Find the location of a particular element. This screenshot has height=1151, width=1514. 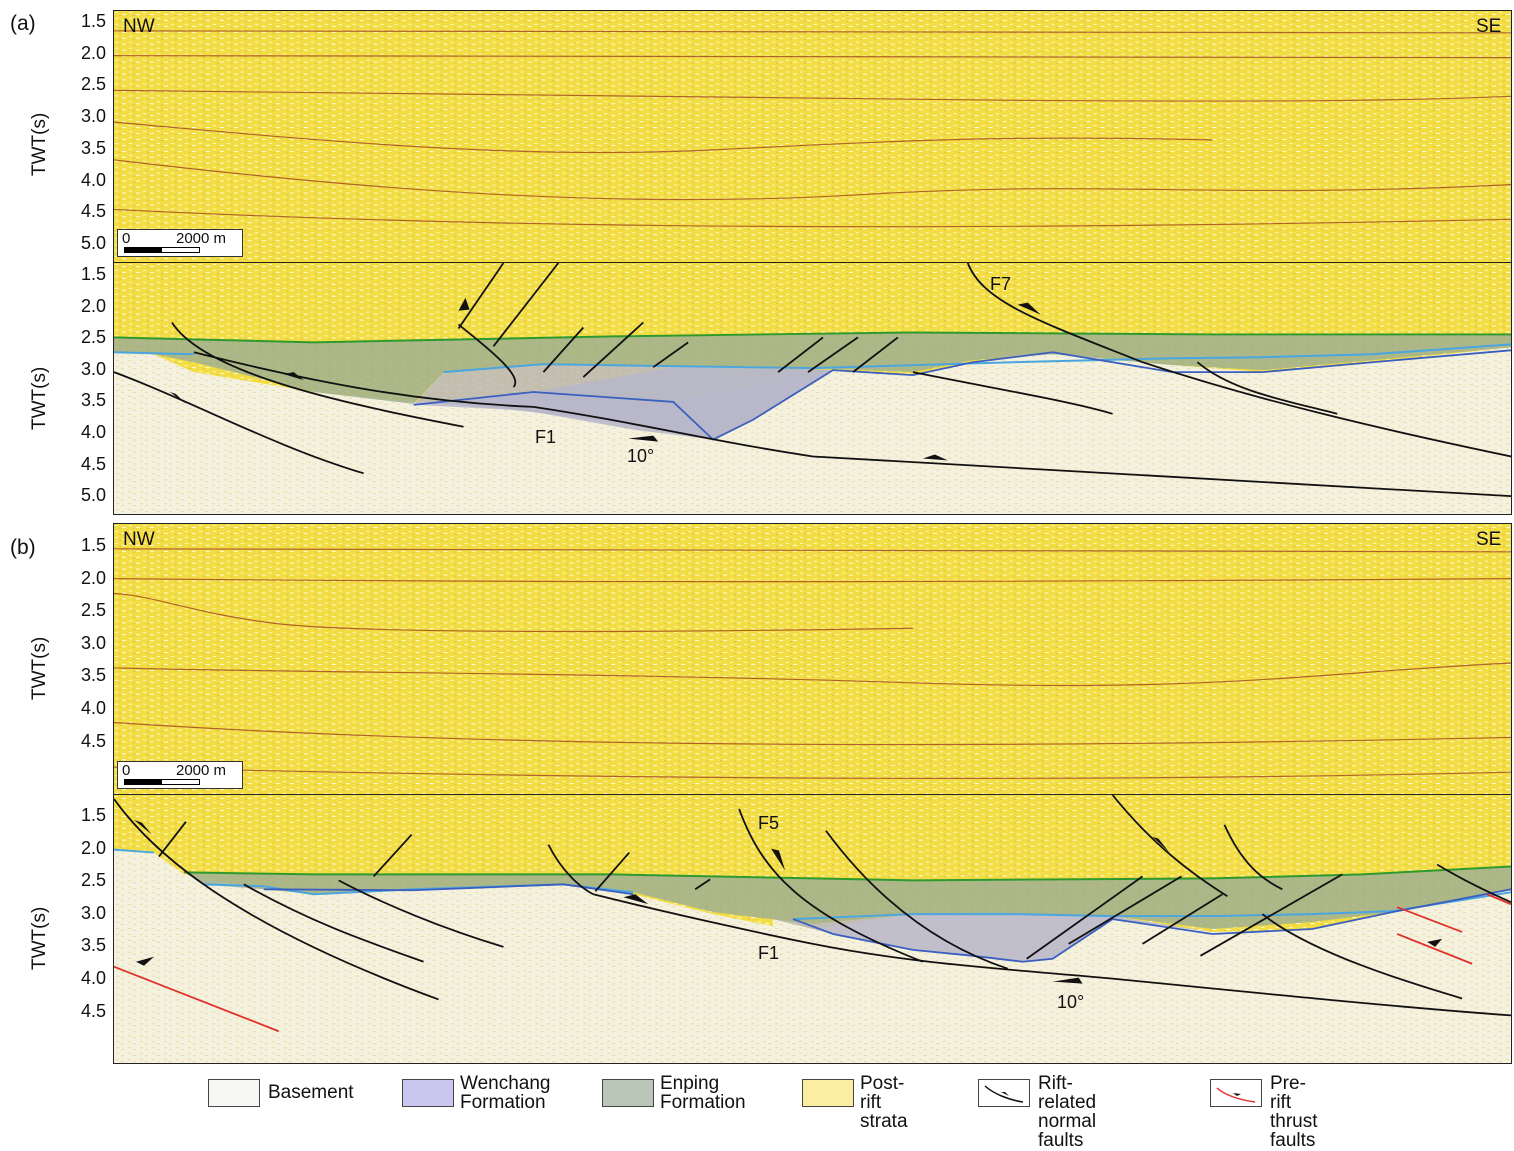

legend-label: Rift-related normal faults is located at coordinates (1067, 1112).